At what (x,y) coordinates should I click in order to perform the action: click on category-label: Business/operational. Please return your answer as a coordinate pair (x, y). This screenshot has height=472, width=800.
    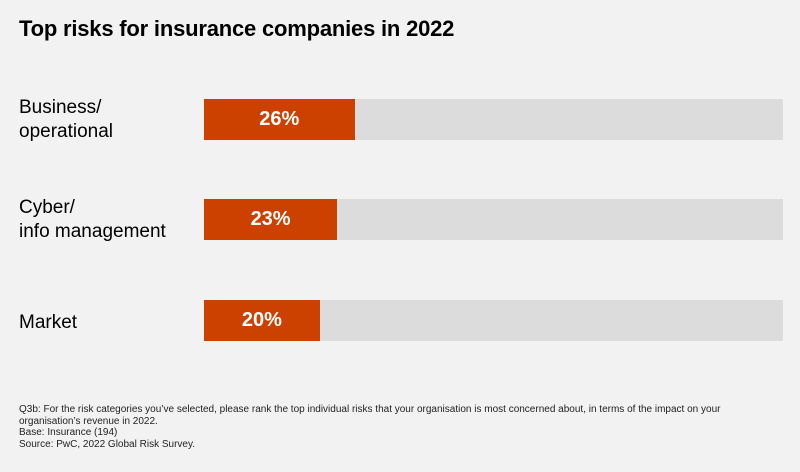
    Looking at the image, I should click on (66, 120).